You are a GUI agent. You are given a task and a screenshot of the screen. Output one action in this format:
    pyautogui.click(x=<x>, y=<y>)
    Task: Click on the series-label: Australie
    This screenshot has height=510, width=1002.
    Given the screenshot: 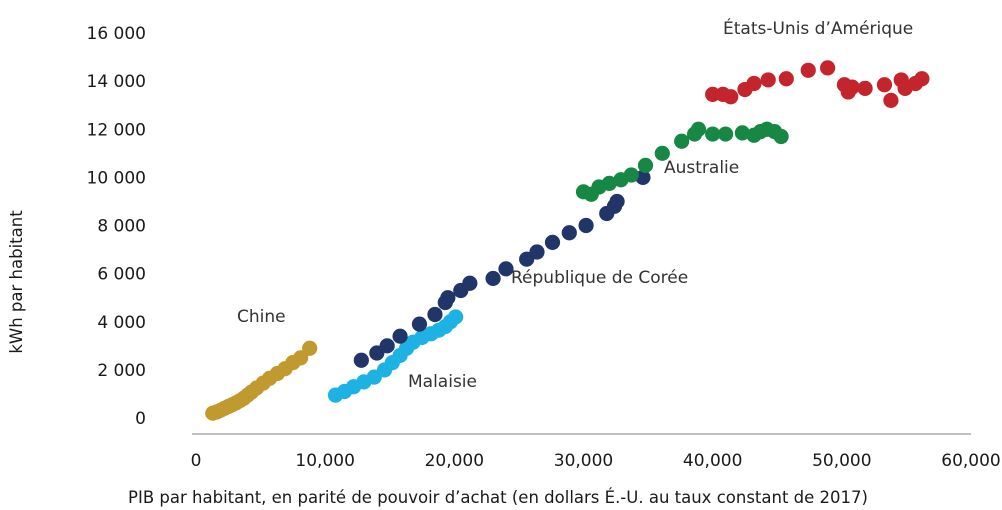 What is the action you would take?
    pyautogui.click(x=701, y=168)
    